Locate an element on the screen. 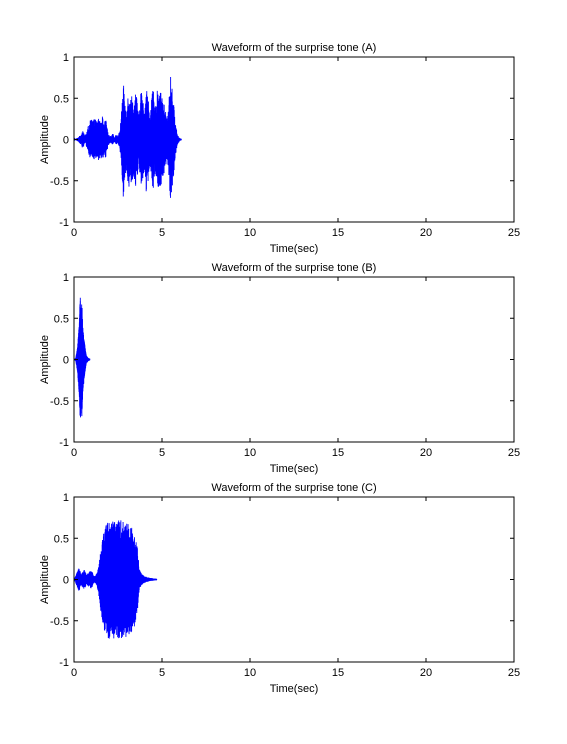  subplot-title: Waveform of the surprise tone (B) is located at coordinates (294, 268).